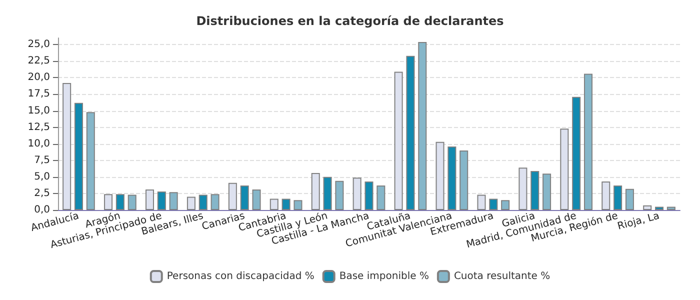 This screenshot has width=700, height=300. What do you see at coordinates (42, 210) in the screenshot?
I see `y-tick-label: 0,0` at bounding box center [42, 210].